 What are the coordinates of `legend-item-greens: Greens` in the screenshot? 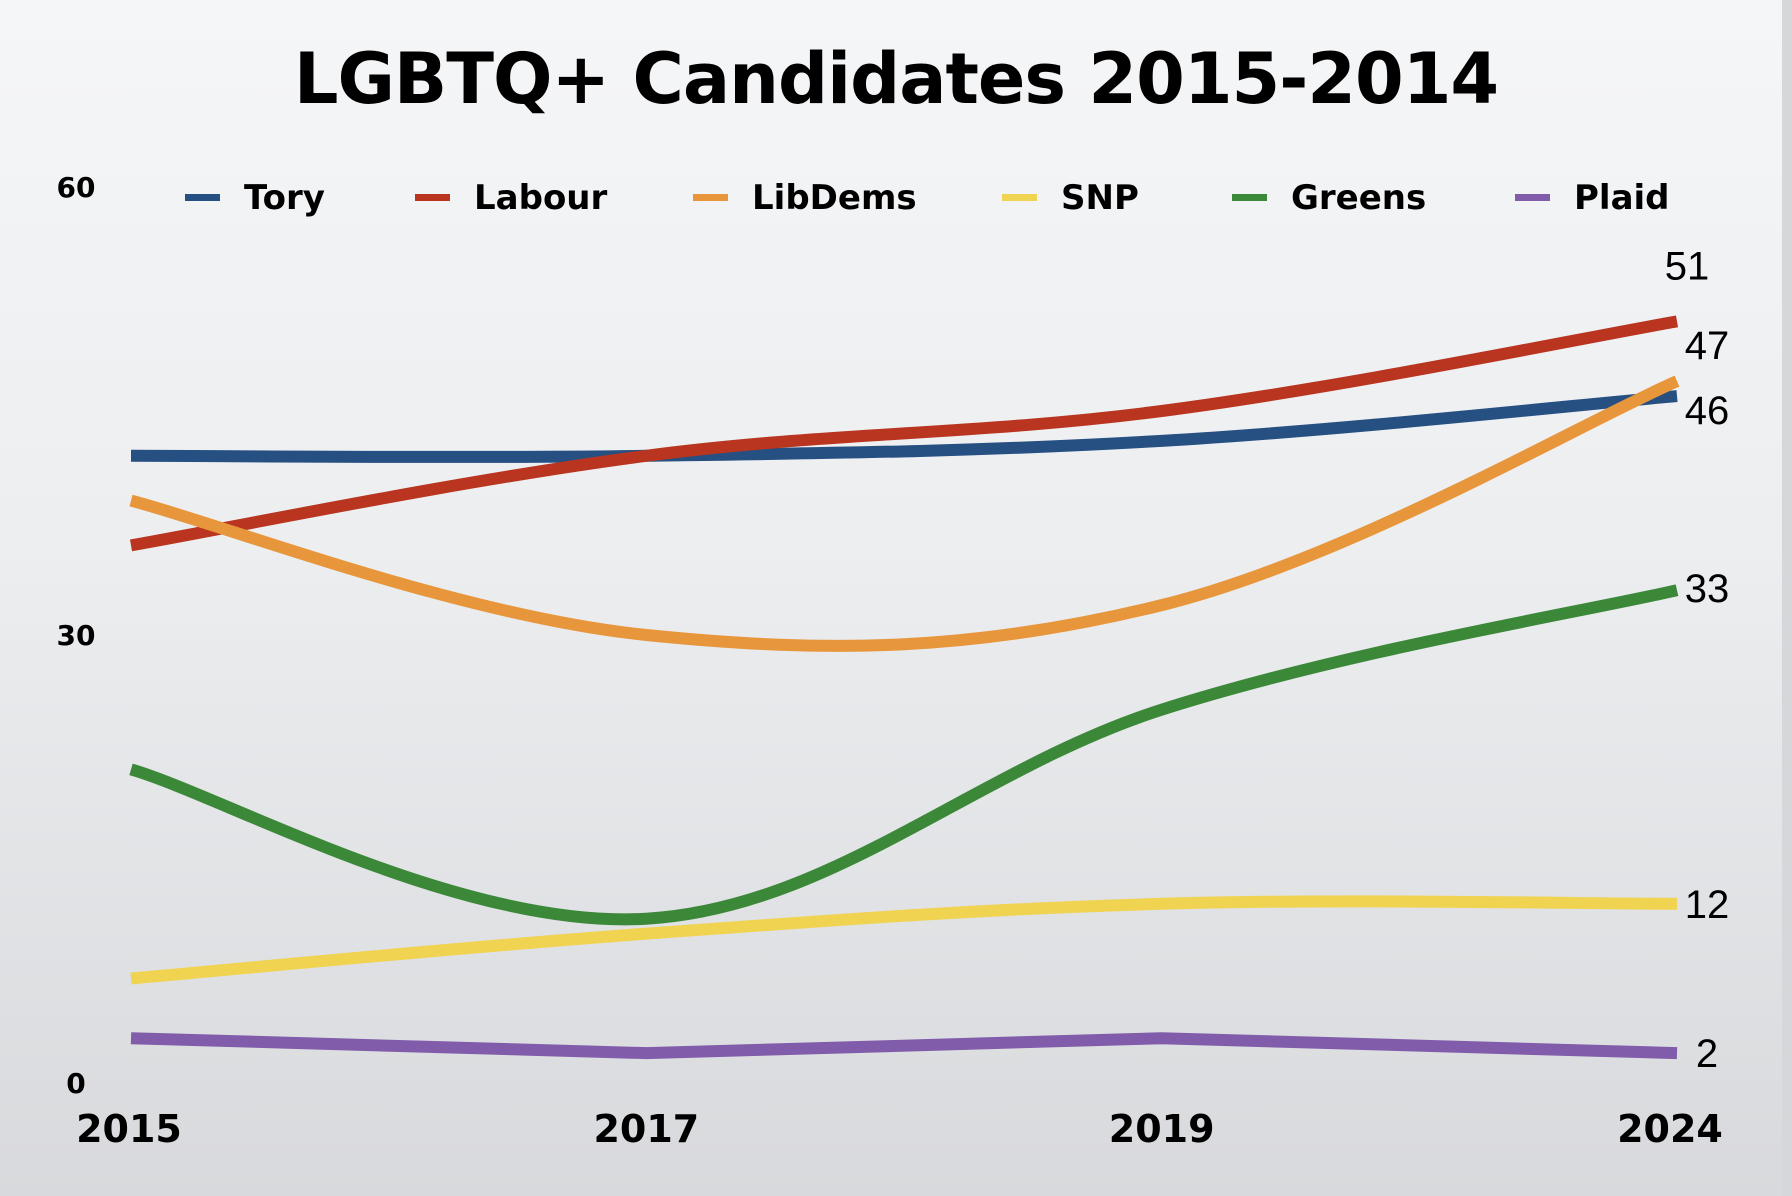 It's located at (1329, 198).